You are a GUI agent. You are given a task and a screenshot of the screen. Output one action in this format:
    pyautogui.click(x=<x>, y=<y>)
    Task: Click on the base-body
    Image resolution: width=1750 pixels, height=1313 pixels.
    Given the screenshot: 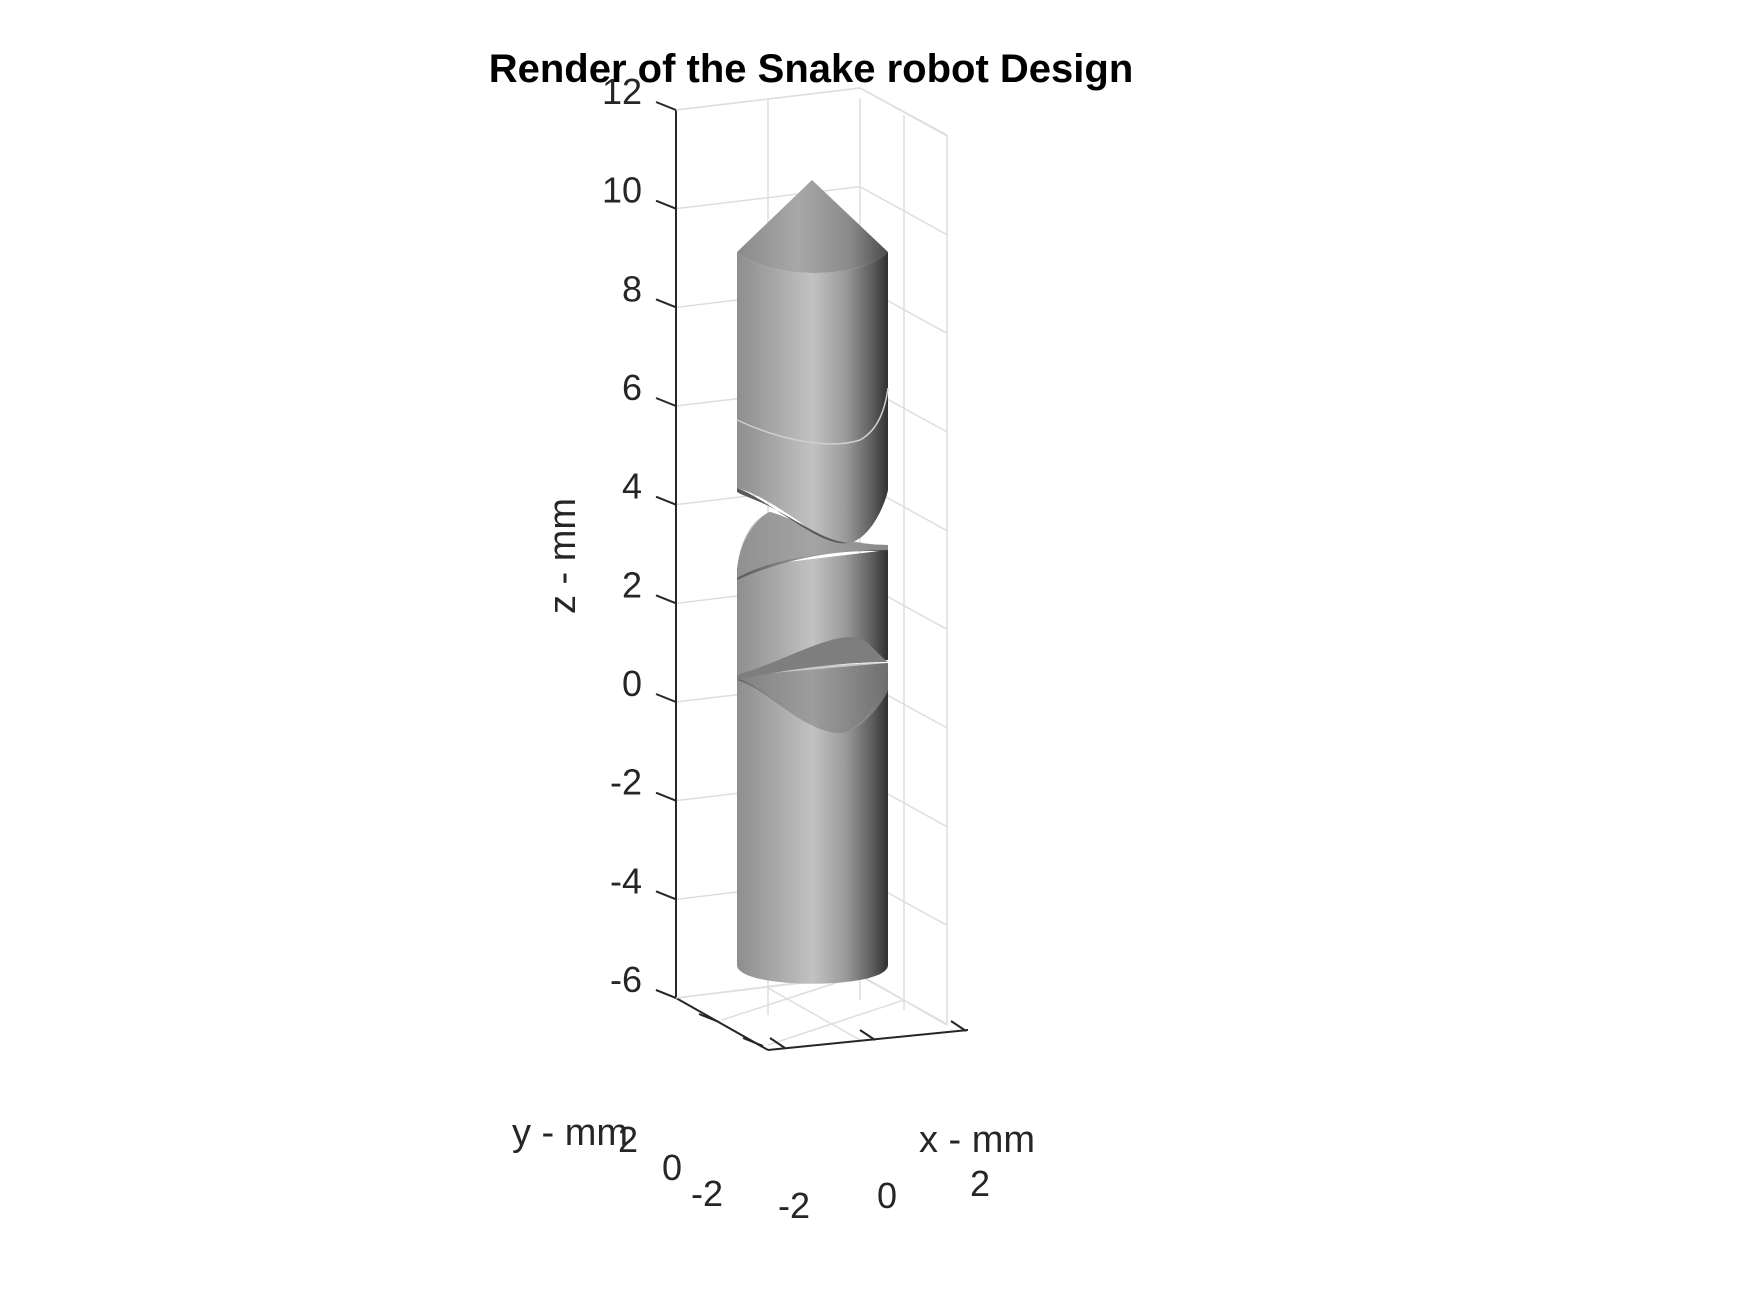 What is the action you would take?
    pyautogui.click(x=812, y=823)
    